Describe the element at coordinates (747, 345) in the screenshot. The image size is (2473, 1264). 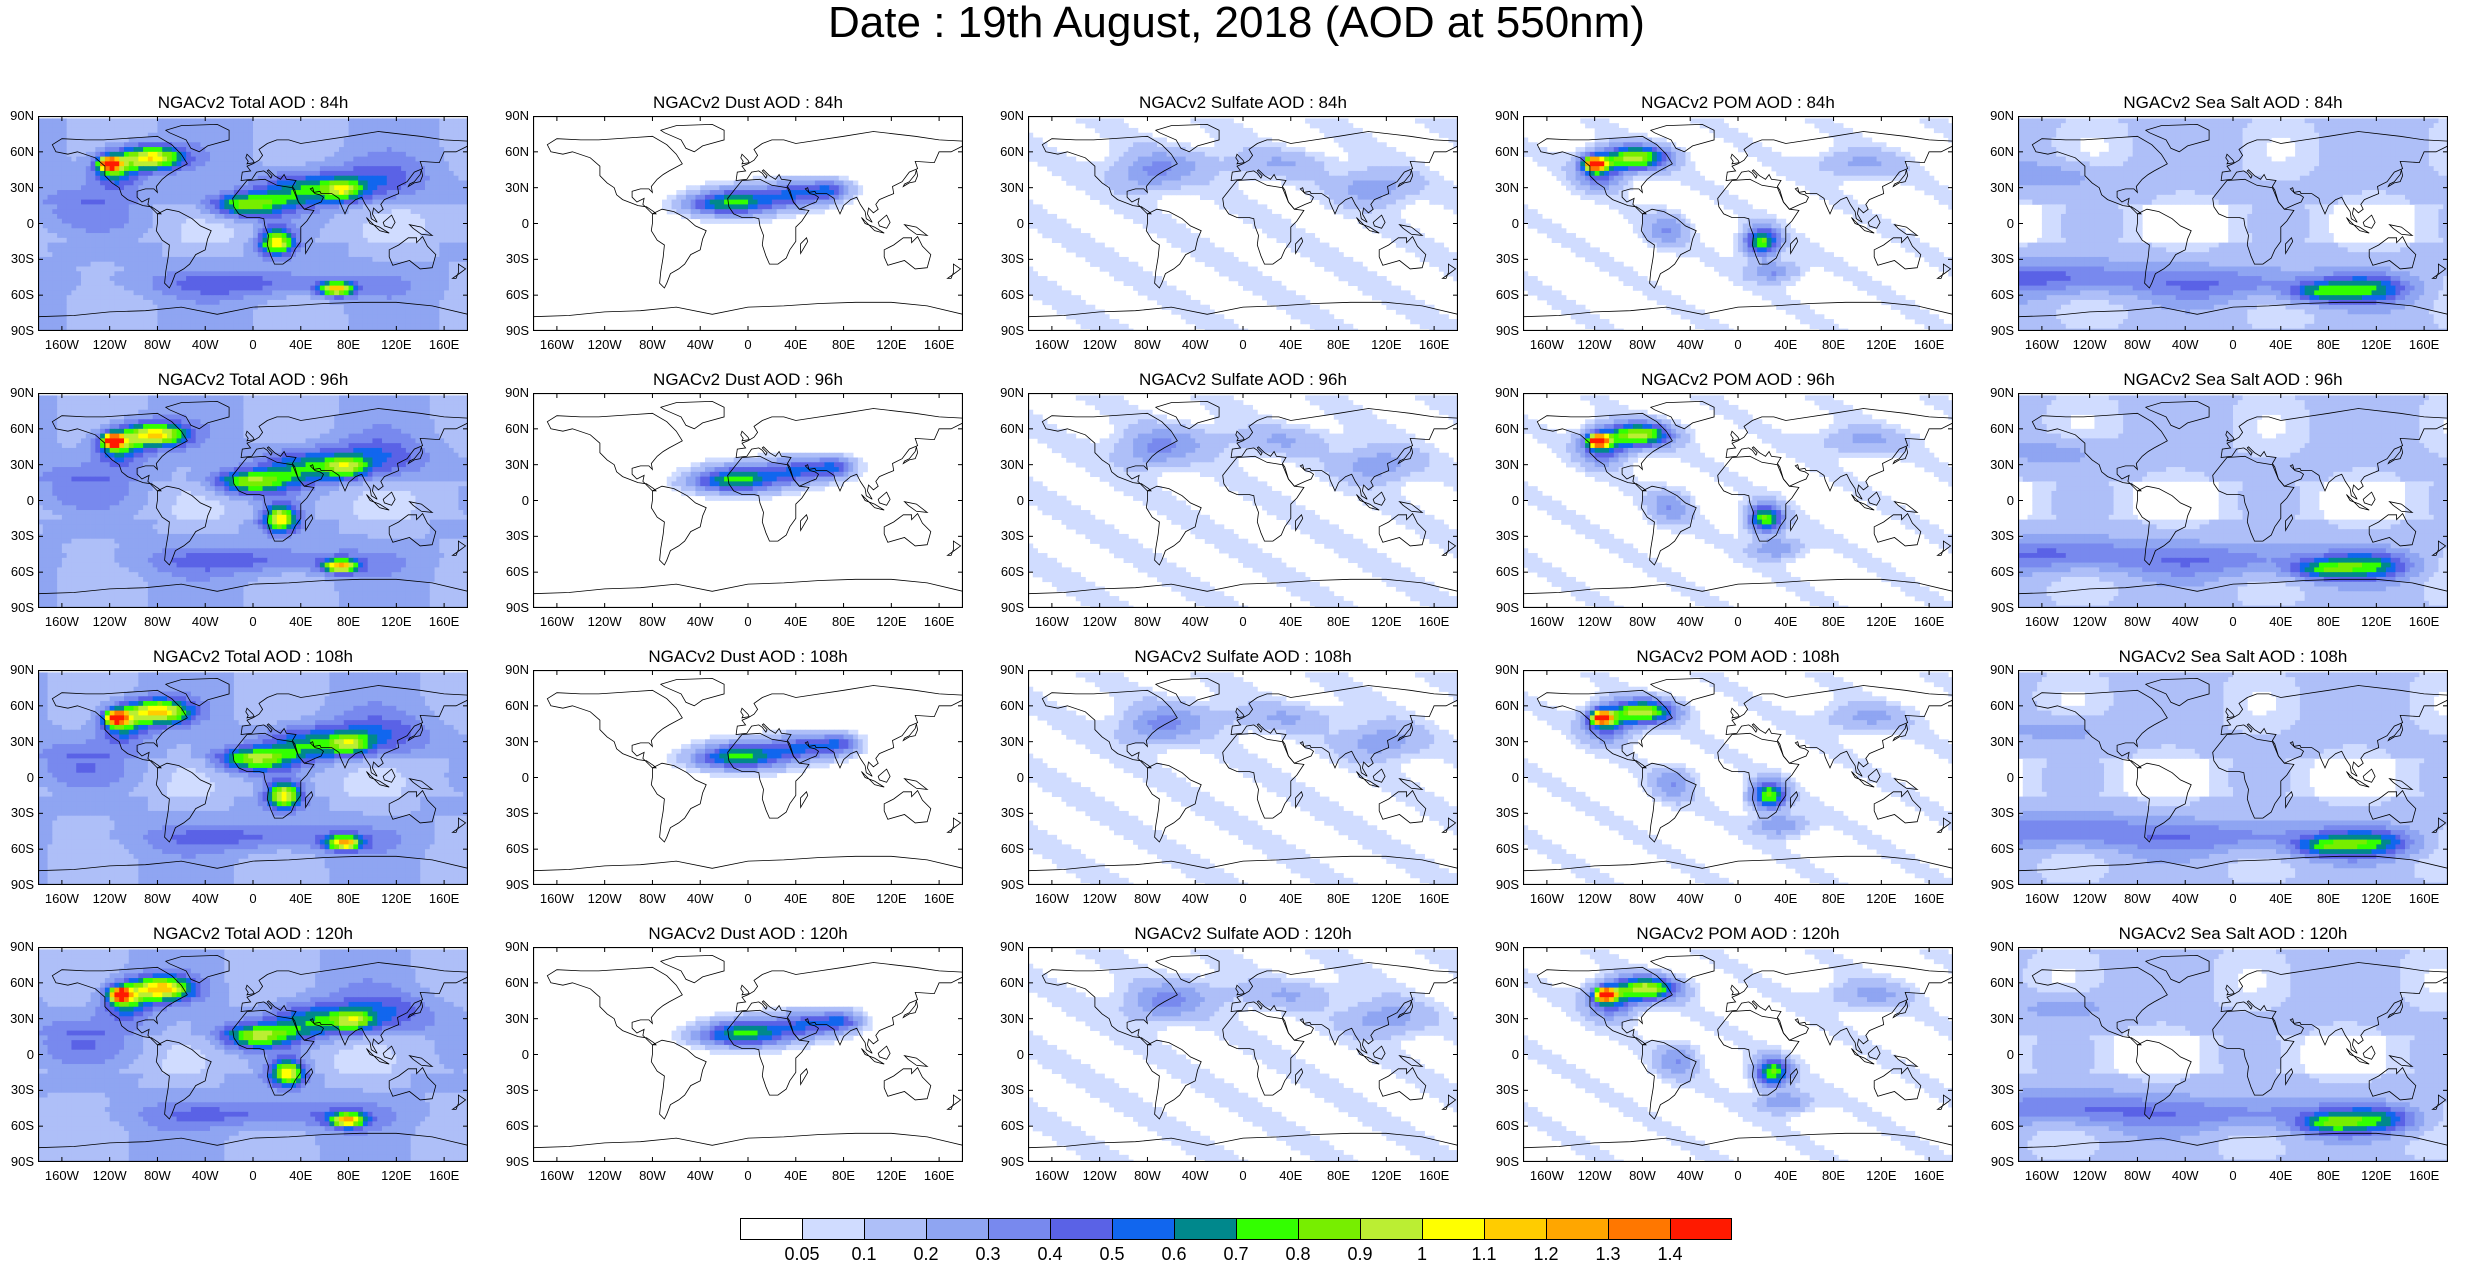
I see `lon-tick-label: 0` at that location.